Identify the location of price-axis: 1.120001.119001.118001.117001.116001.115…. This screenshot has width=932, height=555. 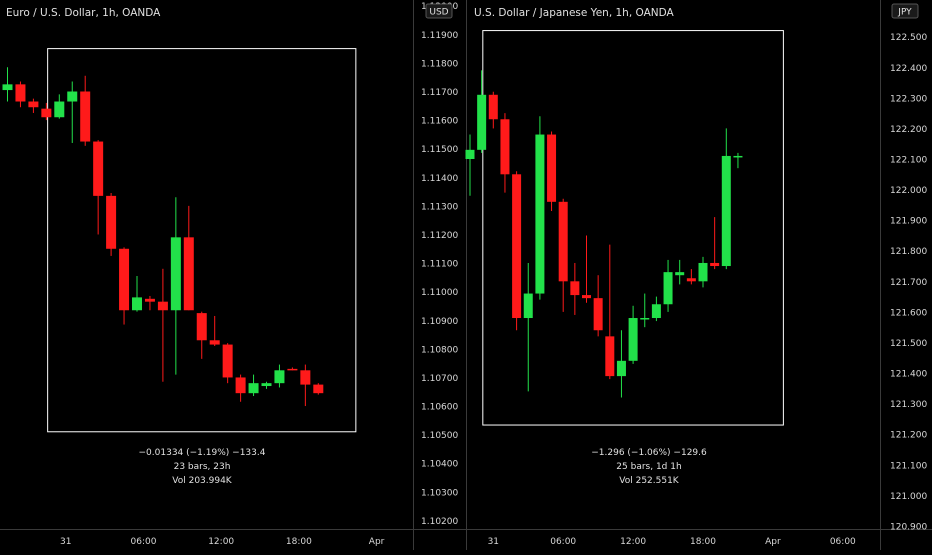
(439, 264).